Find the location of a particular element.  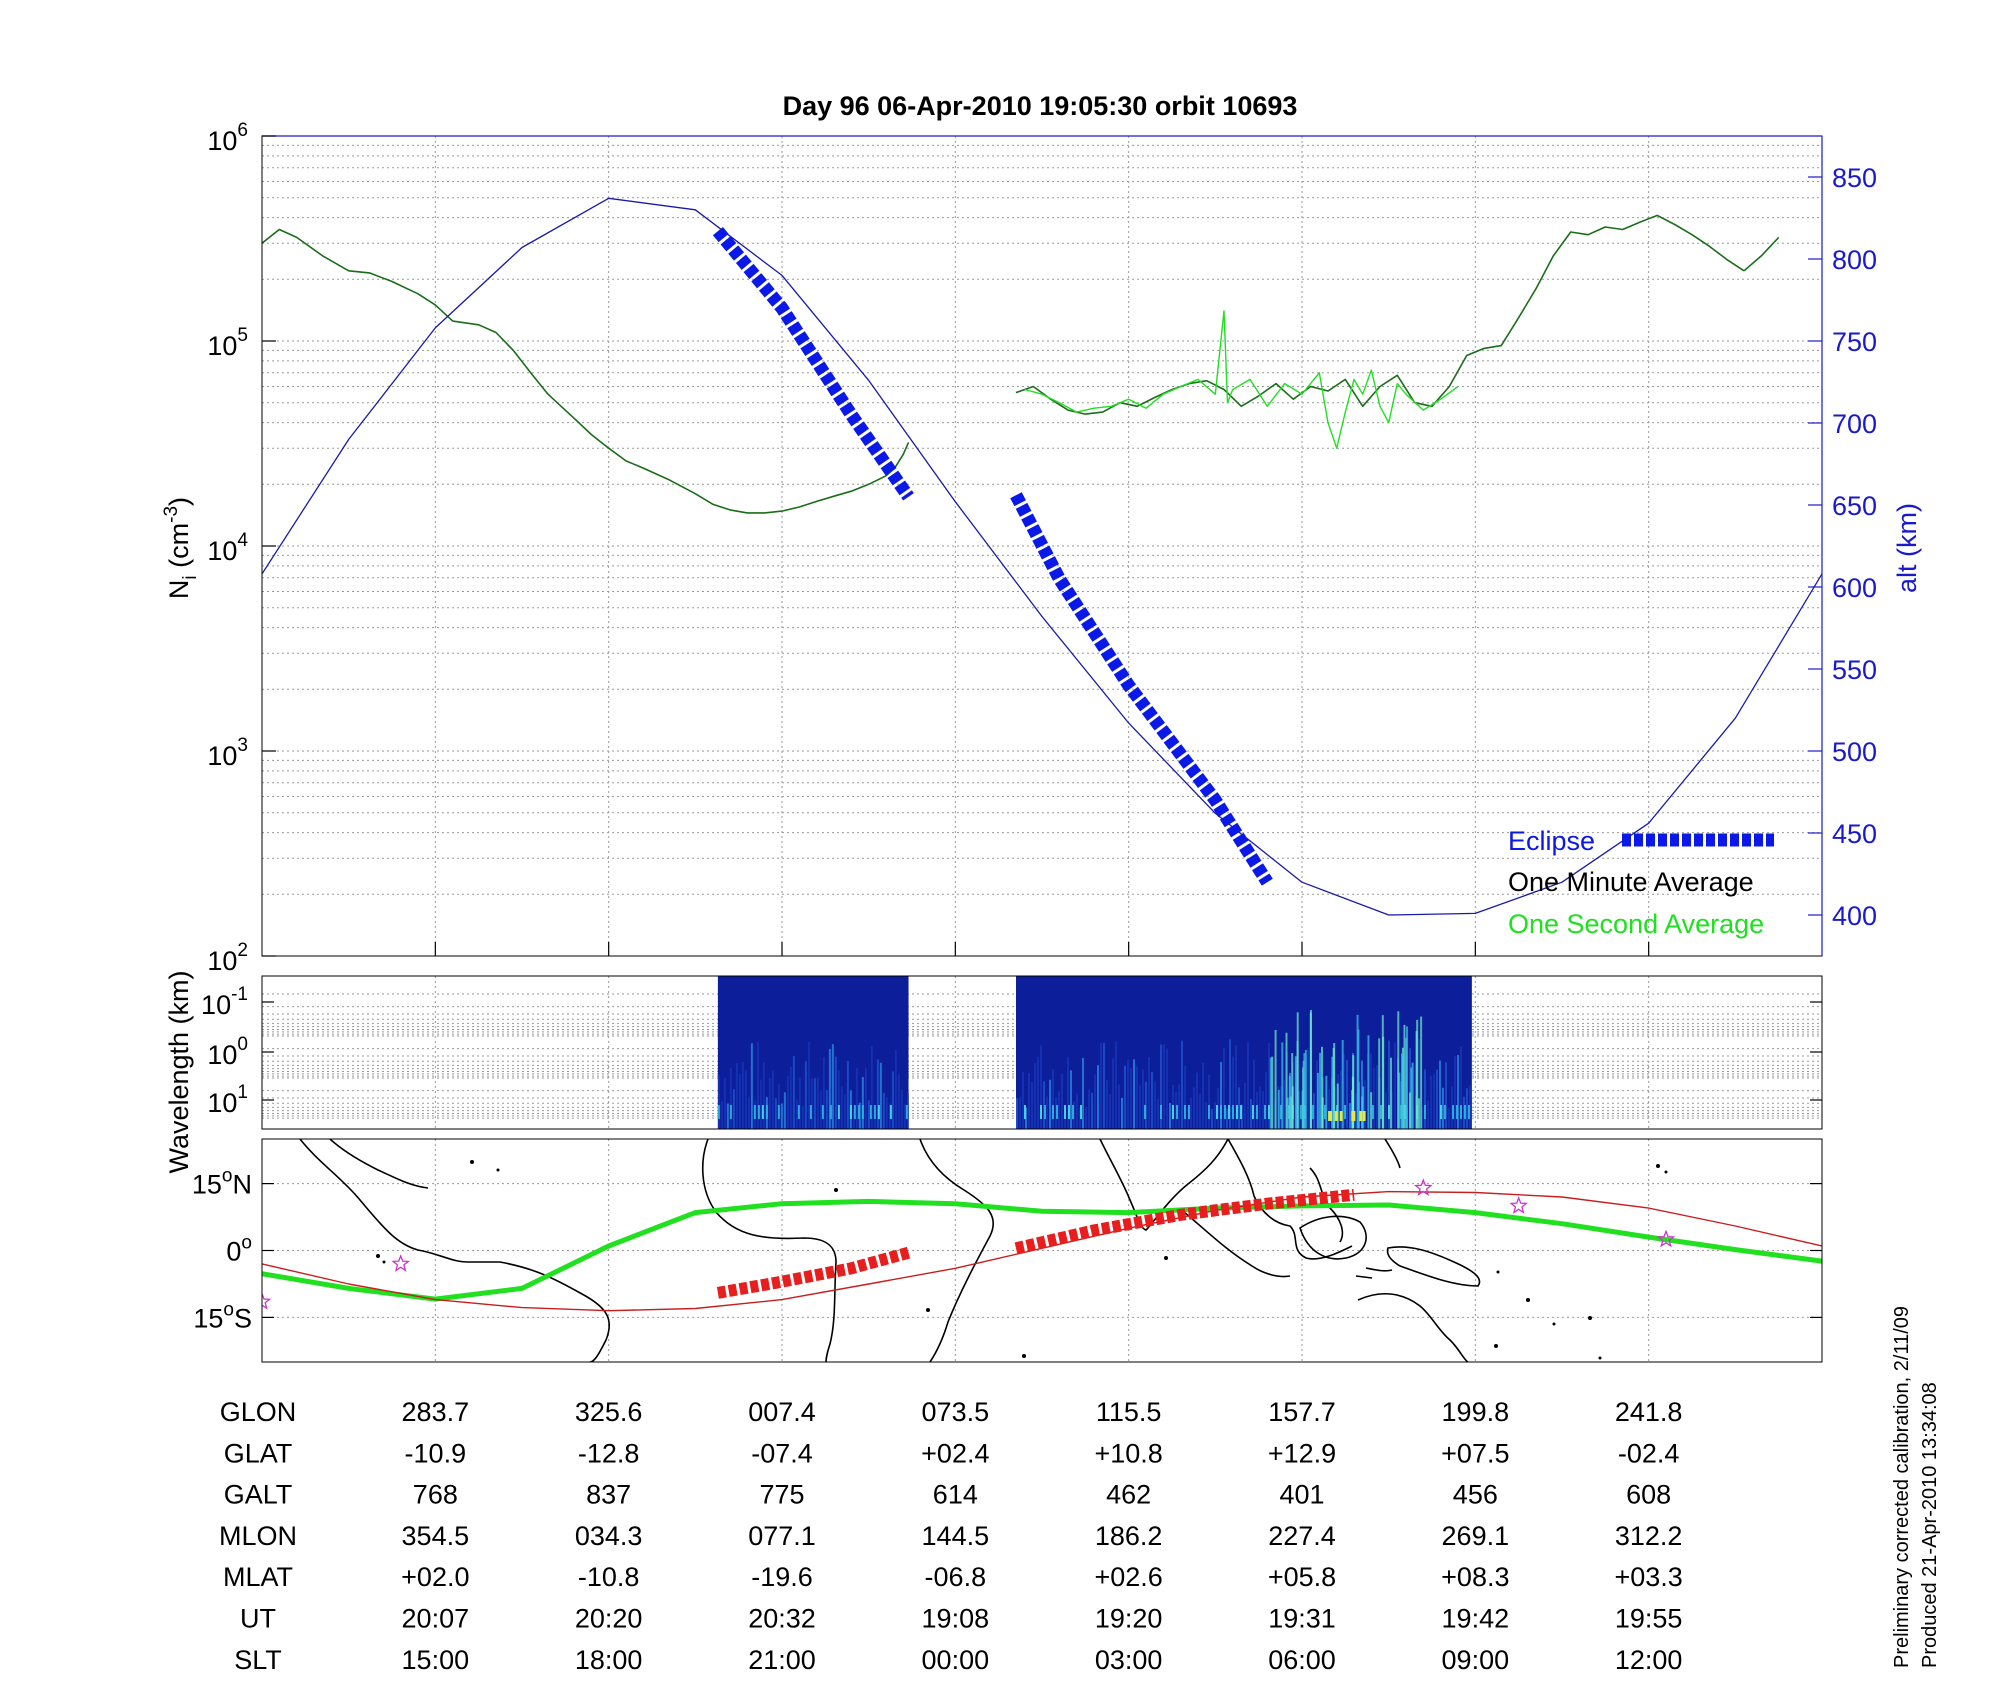

alt-tick-label: 850 is located at coordinates (1854, 178).